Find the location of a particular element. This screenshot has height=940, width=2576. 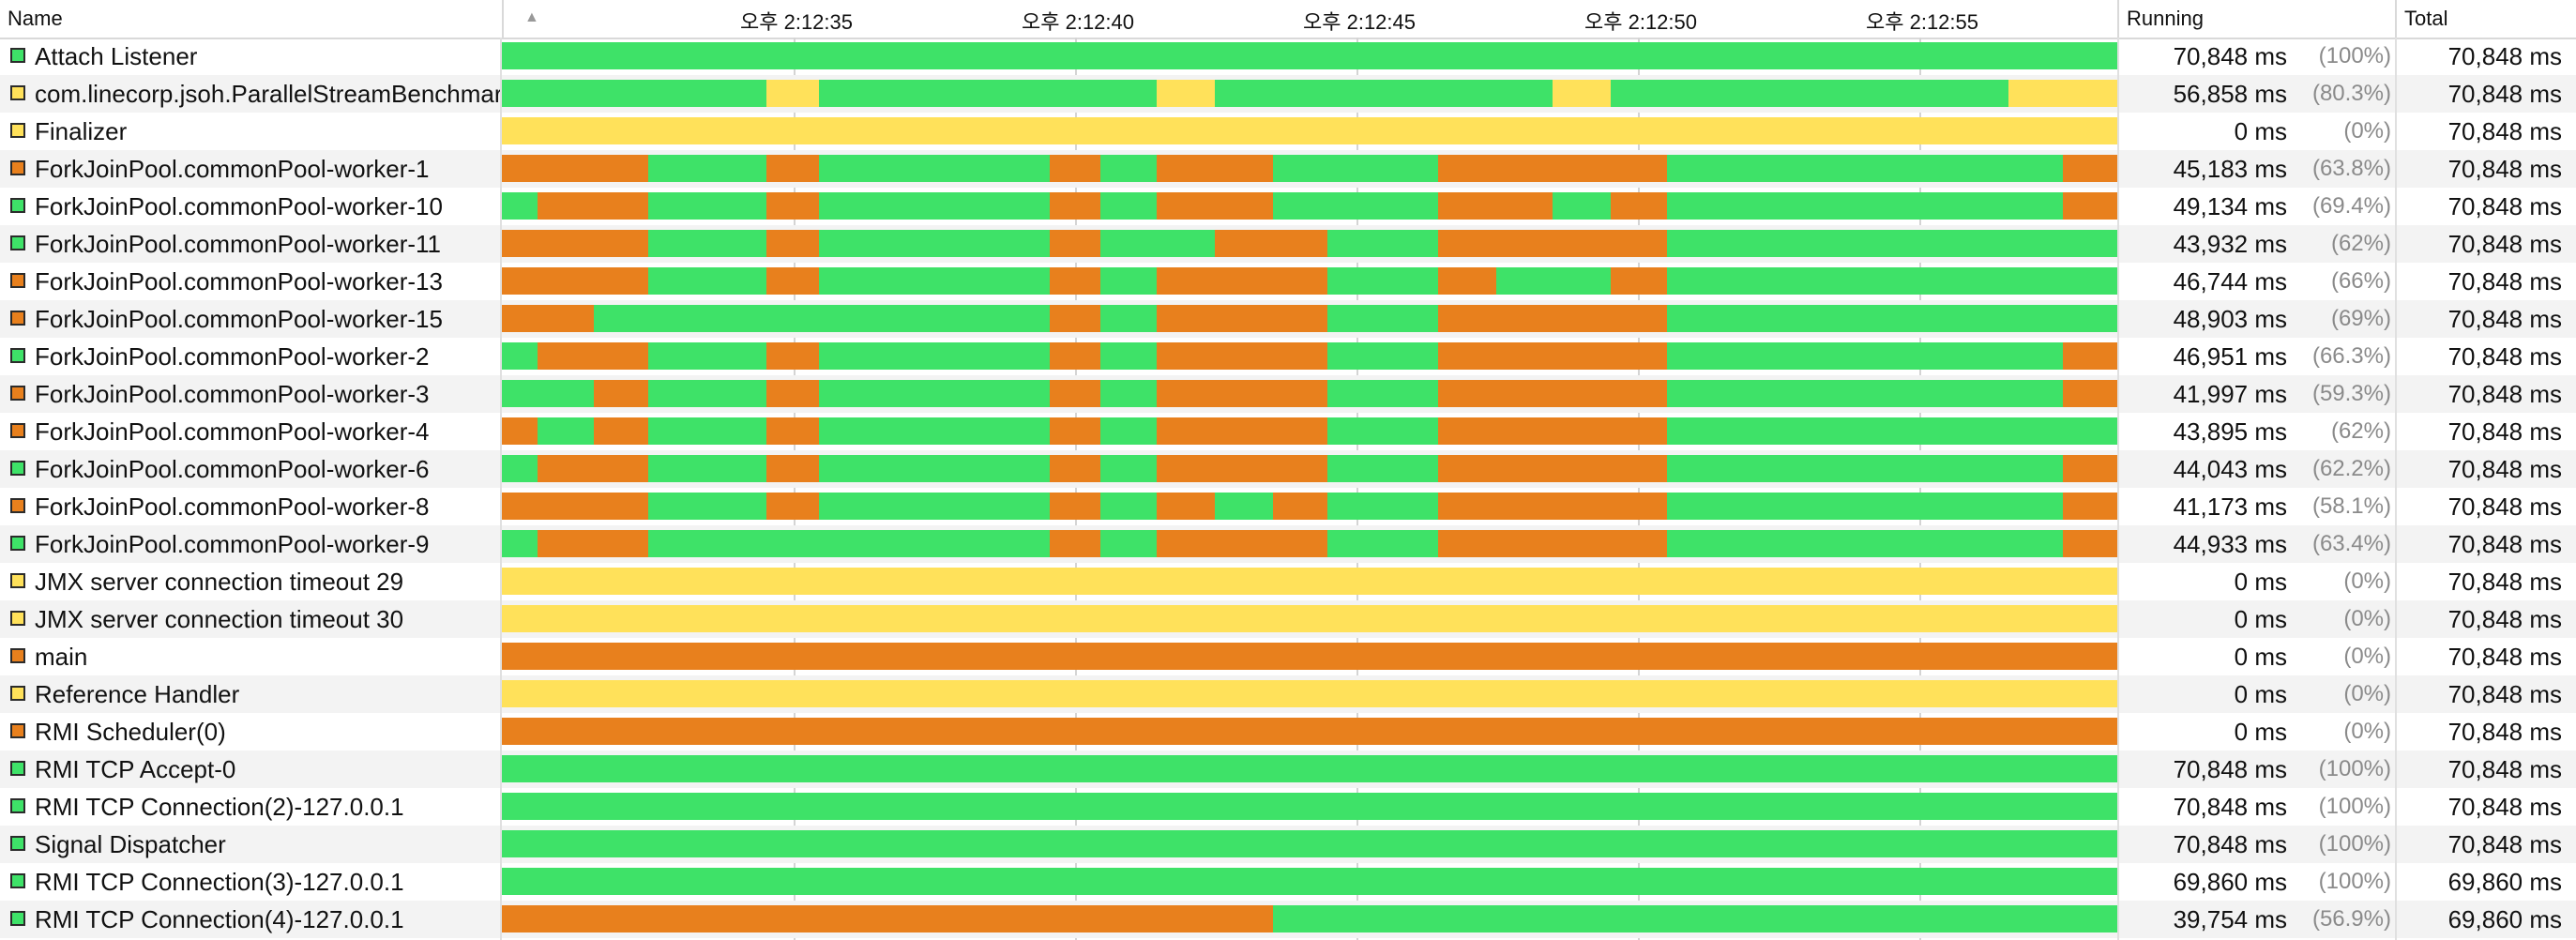

thread-row: Attach Listener 70,848 ms (100%) 70,848 ms is located at coordinates (1288, 56).